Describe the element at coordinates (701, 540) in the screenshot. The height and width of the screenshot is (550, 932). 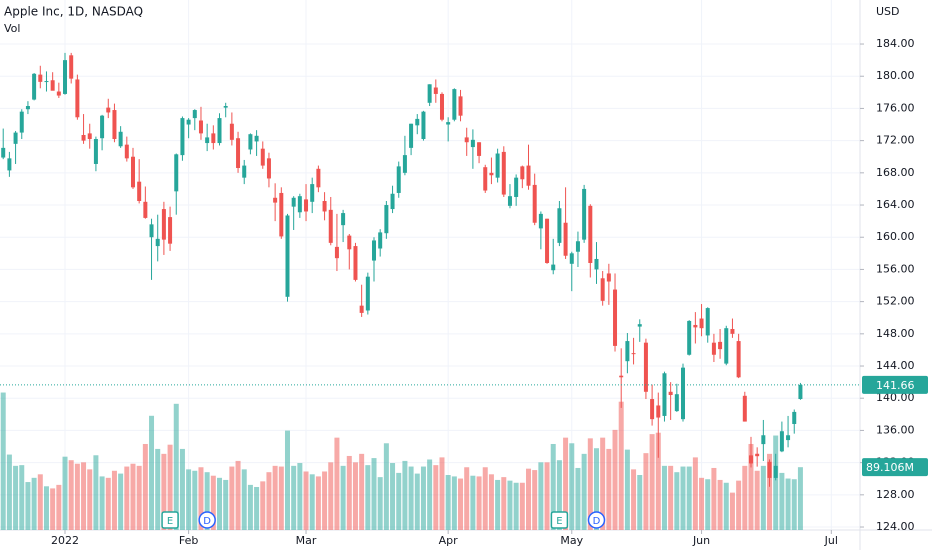
I see `x-tick-label: Jun` at that location.